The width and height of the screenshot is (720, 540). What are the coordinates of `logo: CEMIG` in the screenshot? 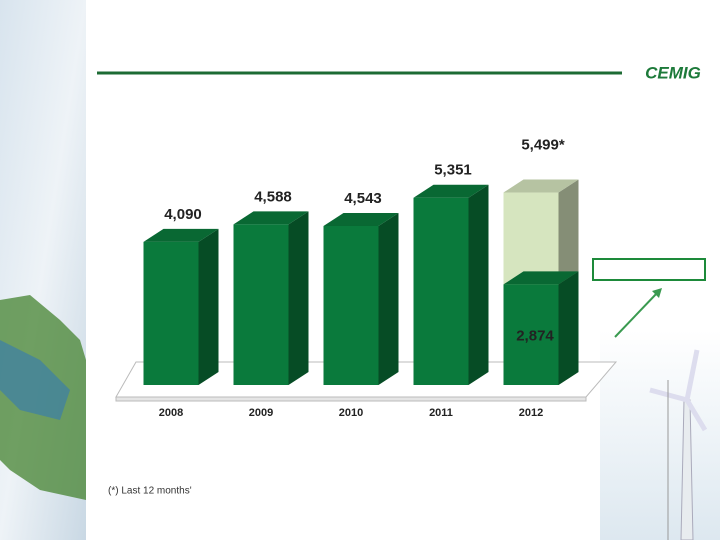 It's located at (673, 72).